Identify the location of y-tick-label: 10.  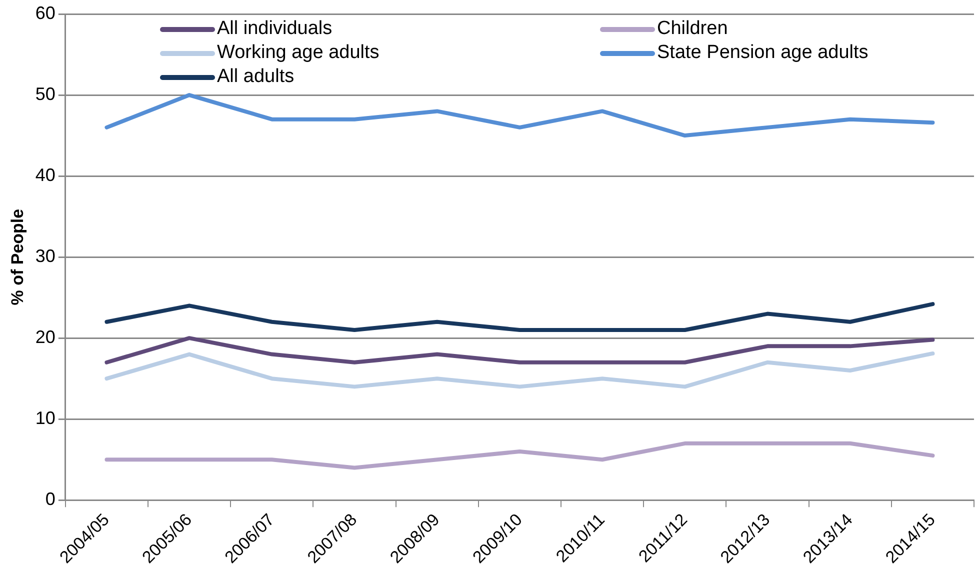
(45, 418).